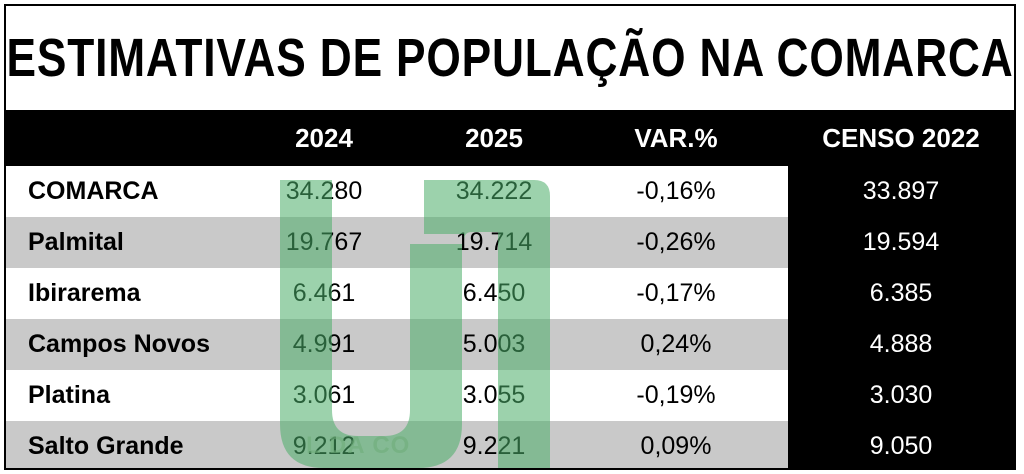 This screenshot has height=474, width=1024. I want to click on value-var: 0,24%, so click(676, 344).